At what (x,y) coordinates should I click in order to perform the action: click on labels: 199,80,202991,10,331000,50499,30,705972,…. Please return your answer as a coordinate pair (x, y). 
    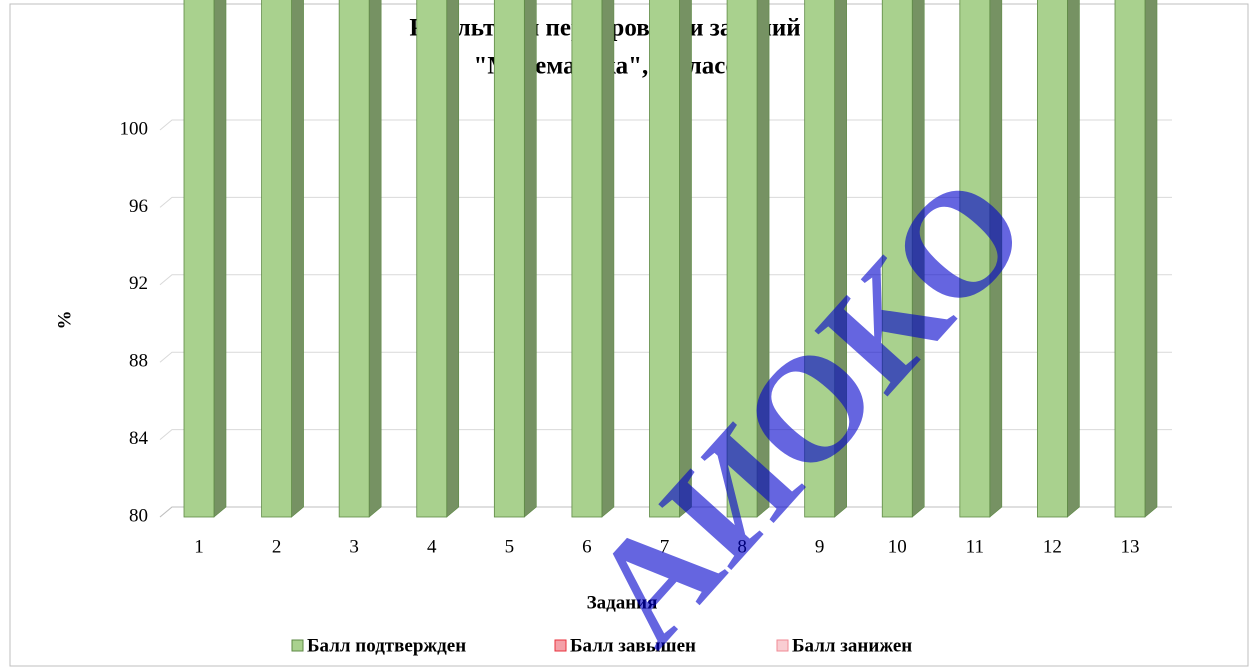
    Looking at the image, I should click on (667, 546).